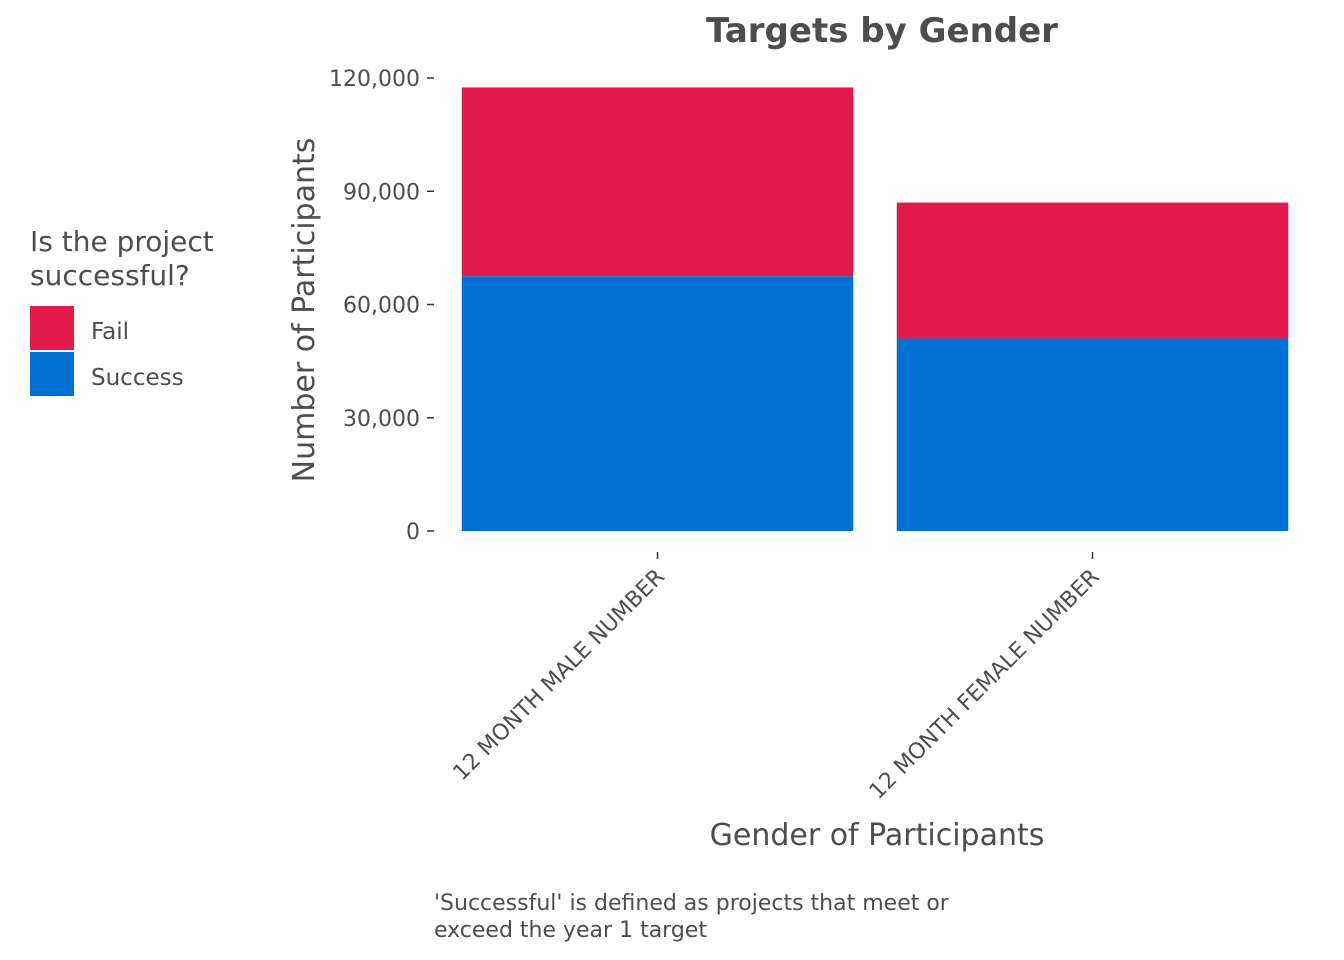  I want to click on y-tick-label: 120,000, so click(374, 79).